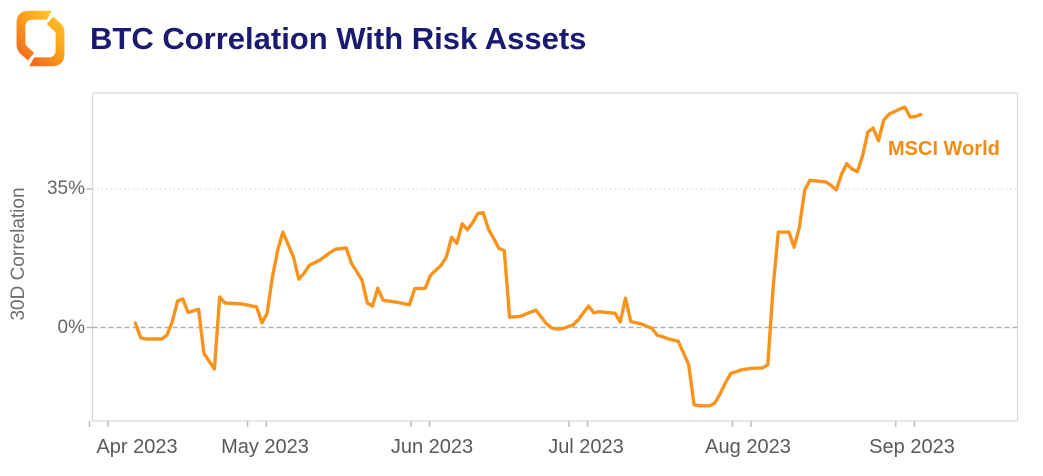 The width and height of the screenshot is (1043, 476). I want to click on brand-hexagon-icon, so click(40, 38).